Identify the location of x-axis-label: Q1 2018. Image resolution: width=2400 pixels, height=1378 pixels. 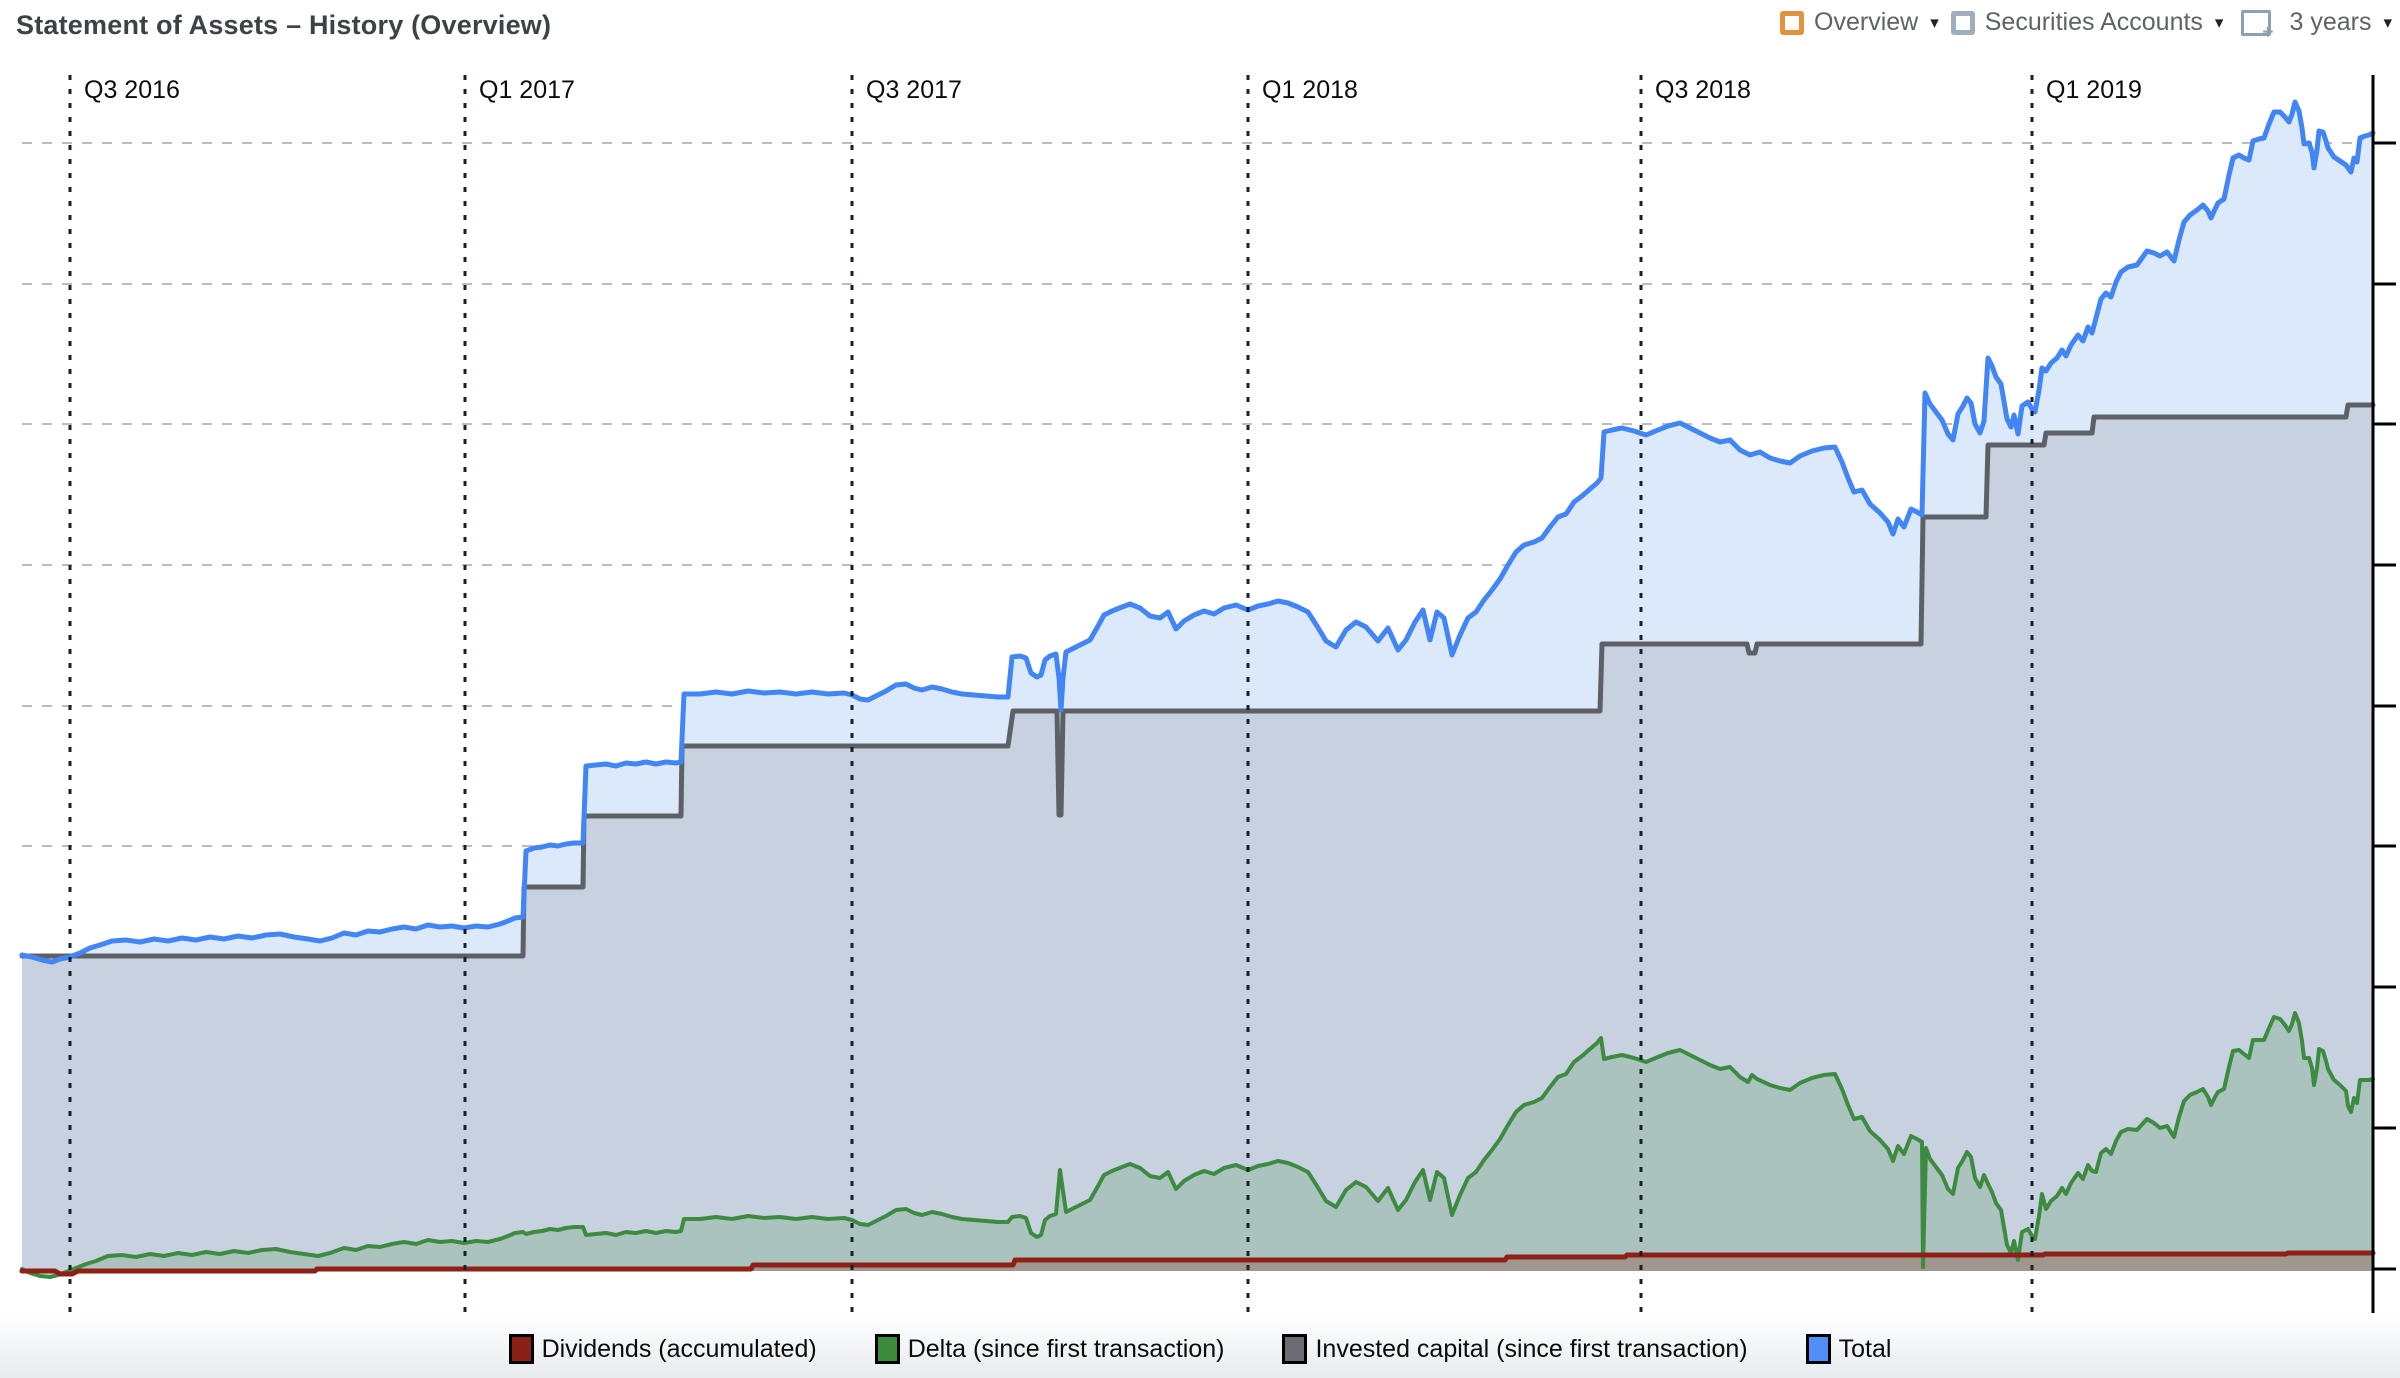
(1310, 90).